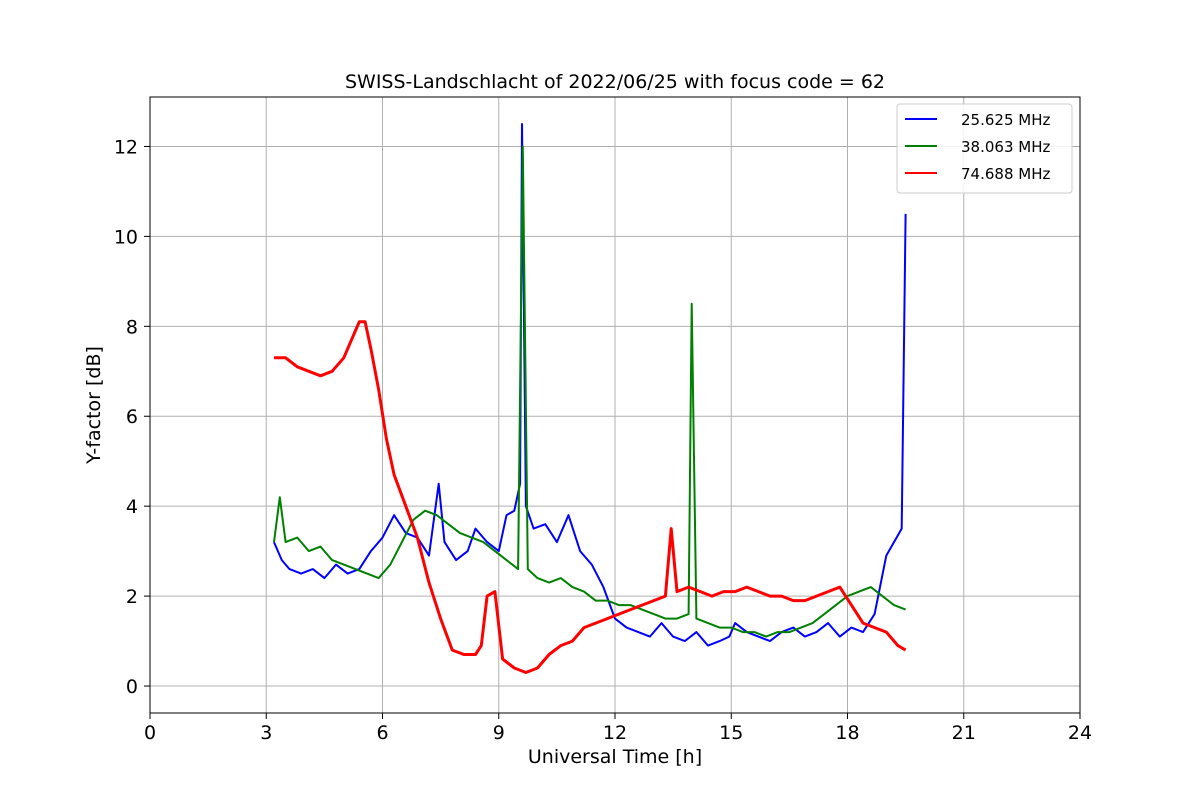 The width and height of the screenshot is (1200, 800). What do you see at coordinates (615, 733) in the screenshot?
I see `x-tick-label: 12` at bounding box center [615, 733].